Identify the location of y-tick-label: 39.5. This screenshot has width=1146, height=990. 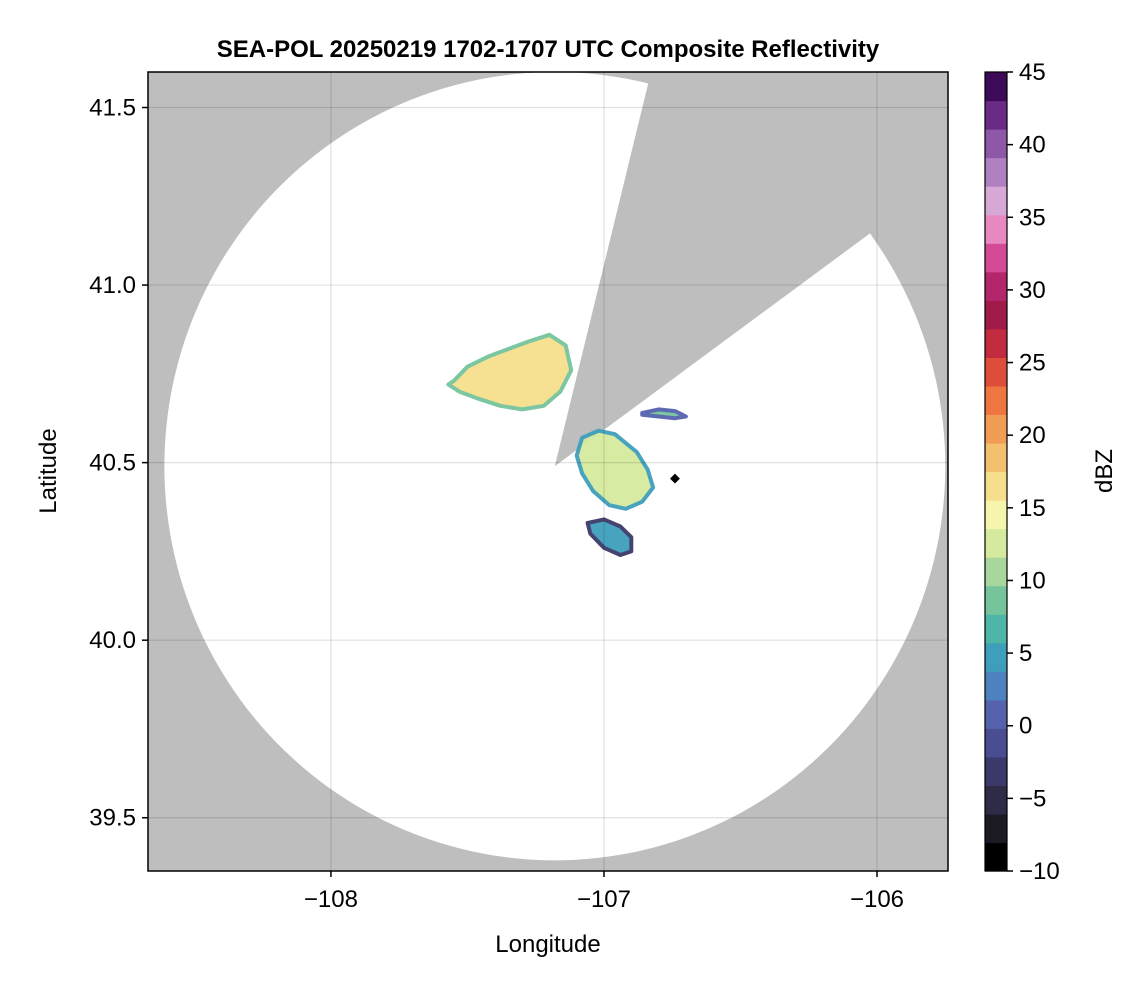
(112, 818).